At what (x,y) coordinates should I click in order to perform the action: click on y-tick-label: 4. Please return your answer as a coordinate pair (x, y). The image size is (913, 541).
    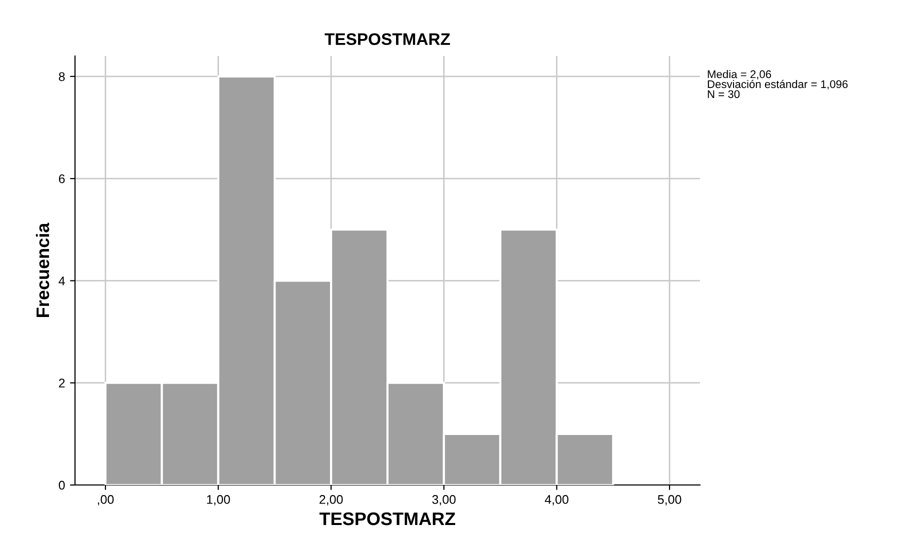
    Looking at the image, I should click on (61, 281).